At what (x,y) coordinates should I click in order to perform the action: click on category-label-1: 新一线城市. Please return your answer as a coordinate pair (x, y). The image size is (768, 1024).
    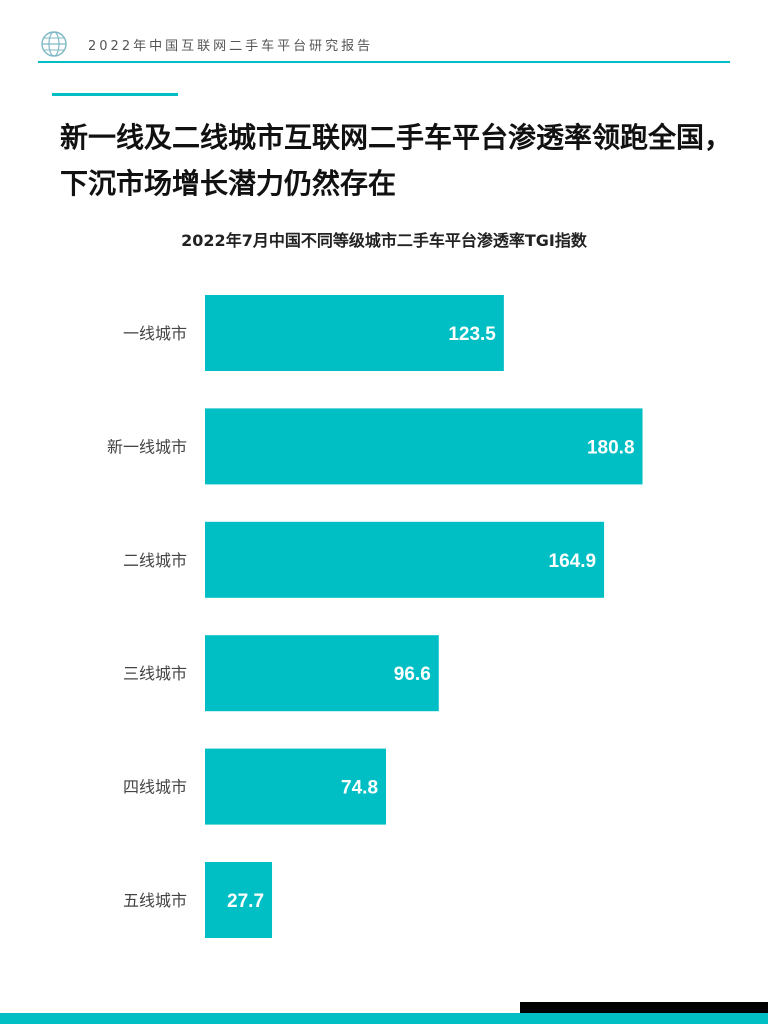
    Looking at the image, I should click on (147, 446).